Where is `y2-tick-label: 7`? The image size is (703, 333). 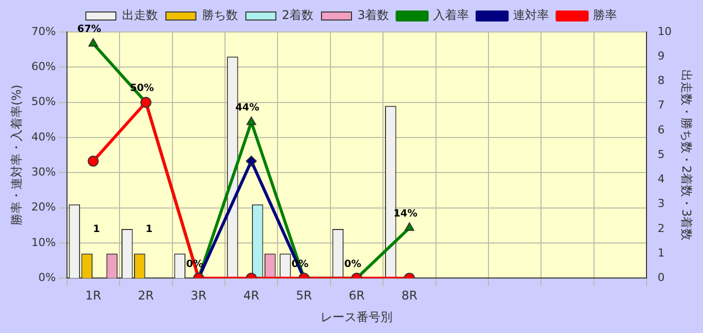 y2-tick-label: 7 is located at coordinates (661, 105).